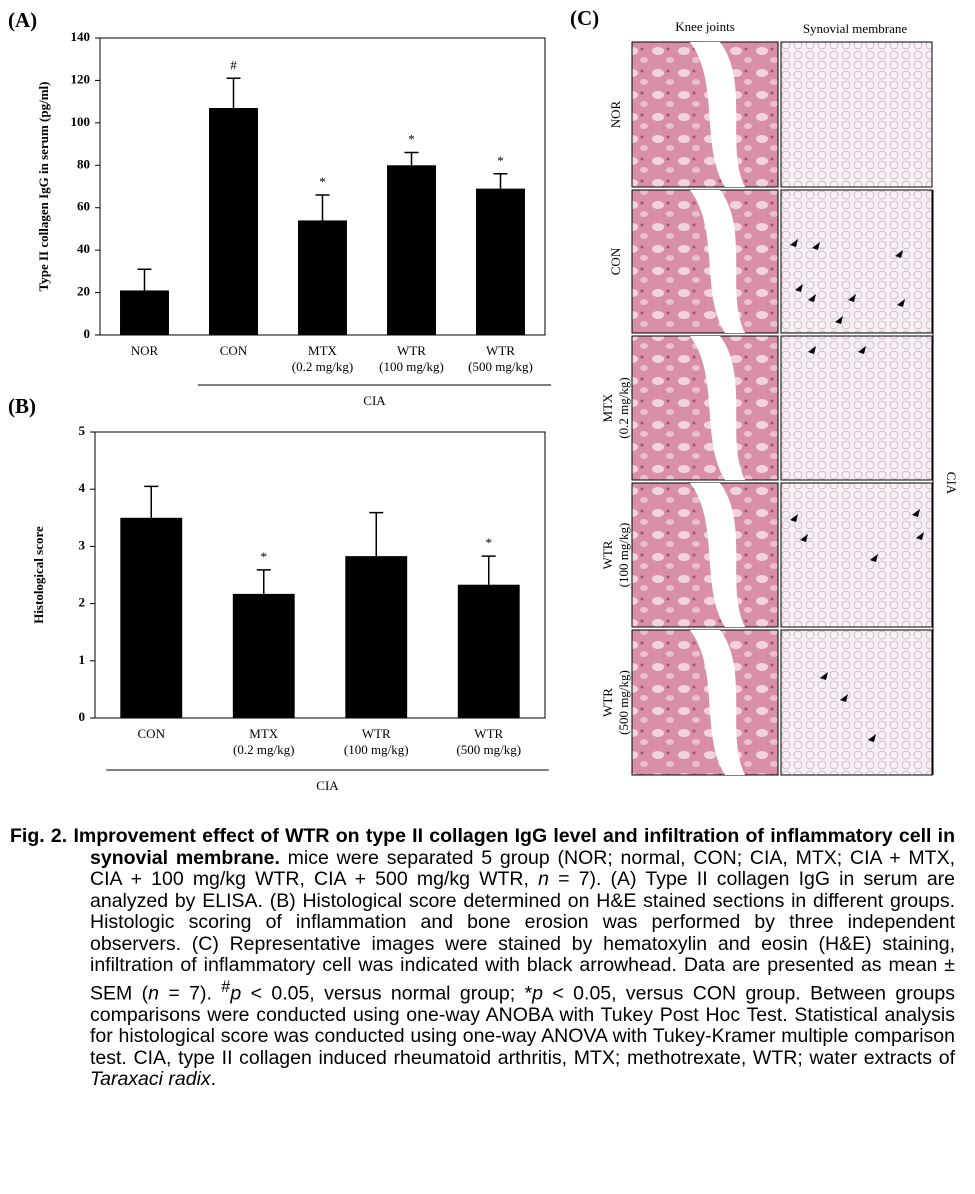 The image size is (975, 1194). Describe the element at coordinates (83, 206) in the screenshot. I see `y-tick-label: 60` at that location.